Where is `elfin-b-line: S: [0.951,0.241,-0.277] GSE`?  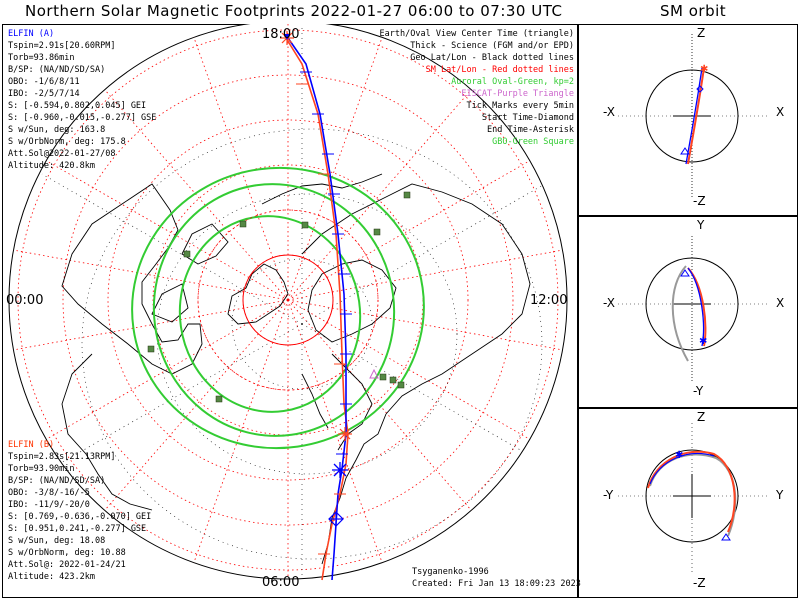
elfin-b-line: S: [0.951,0.241,-0.277] GSE is located at coordinates (77, 529).